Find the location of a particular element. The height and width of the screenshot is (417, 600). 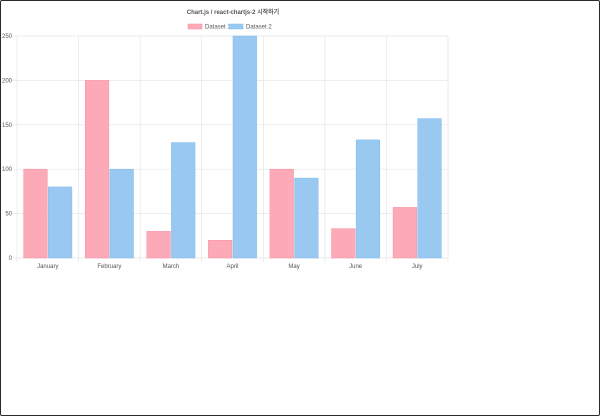

x-tick-label: July is located at coordinates (417, 267).